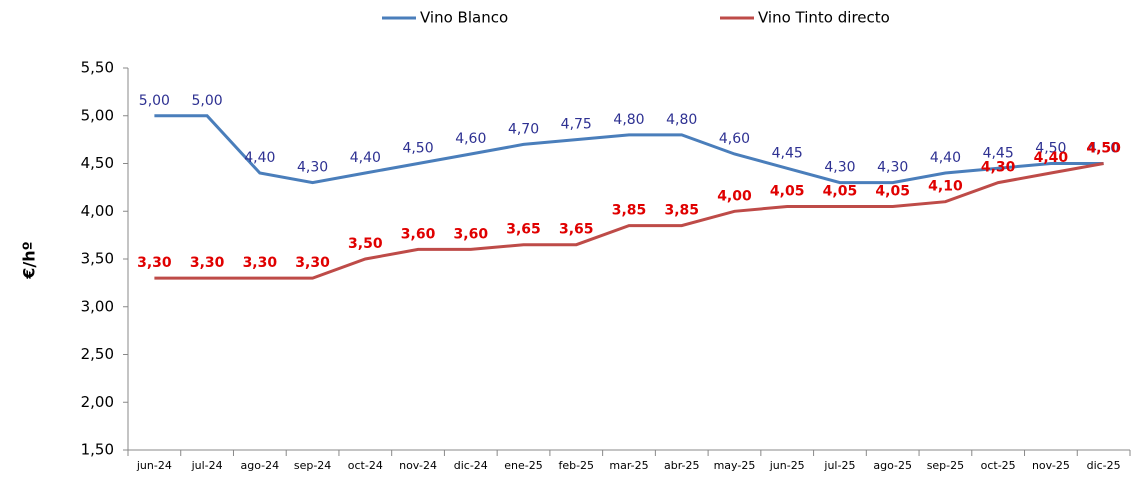 The height and width of the screenshot is (481, 1131). Describe the element at coordinates (365, 465) in the screenshot. I see `x-tick-label: oct-24` at that location.